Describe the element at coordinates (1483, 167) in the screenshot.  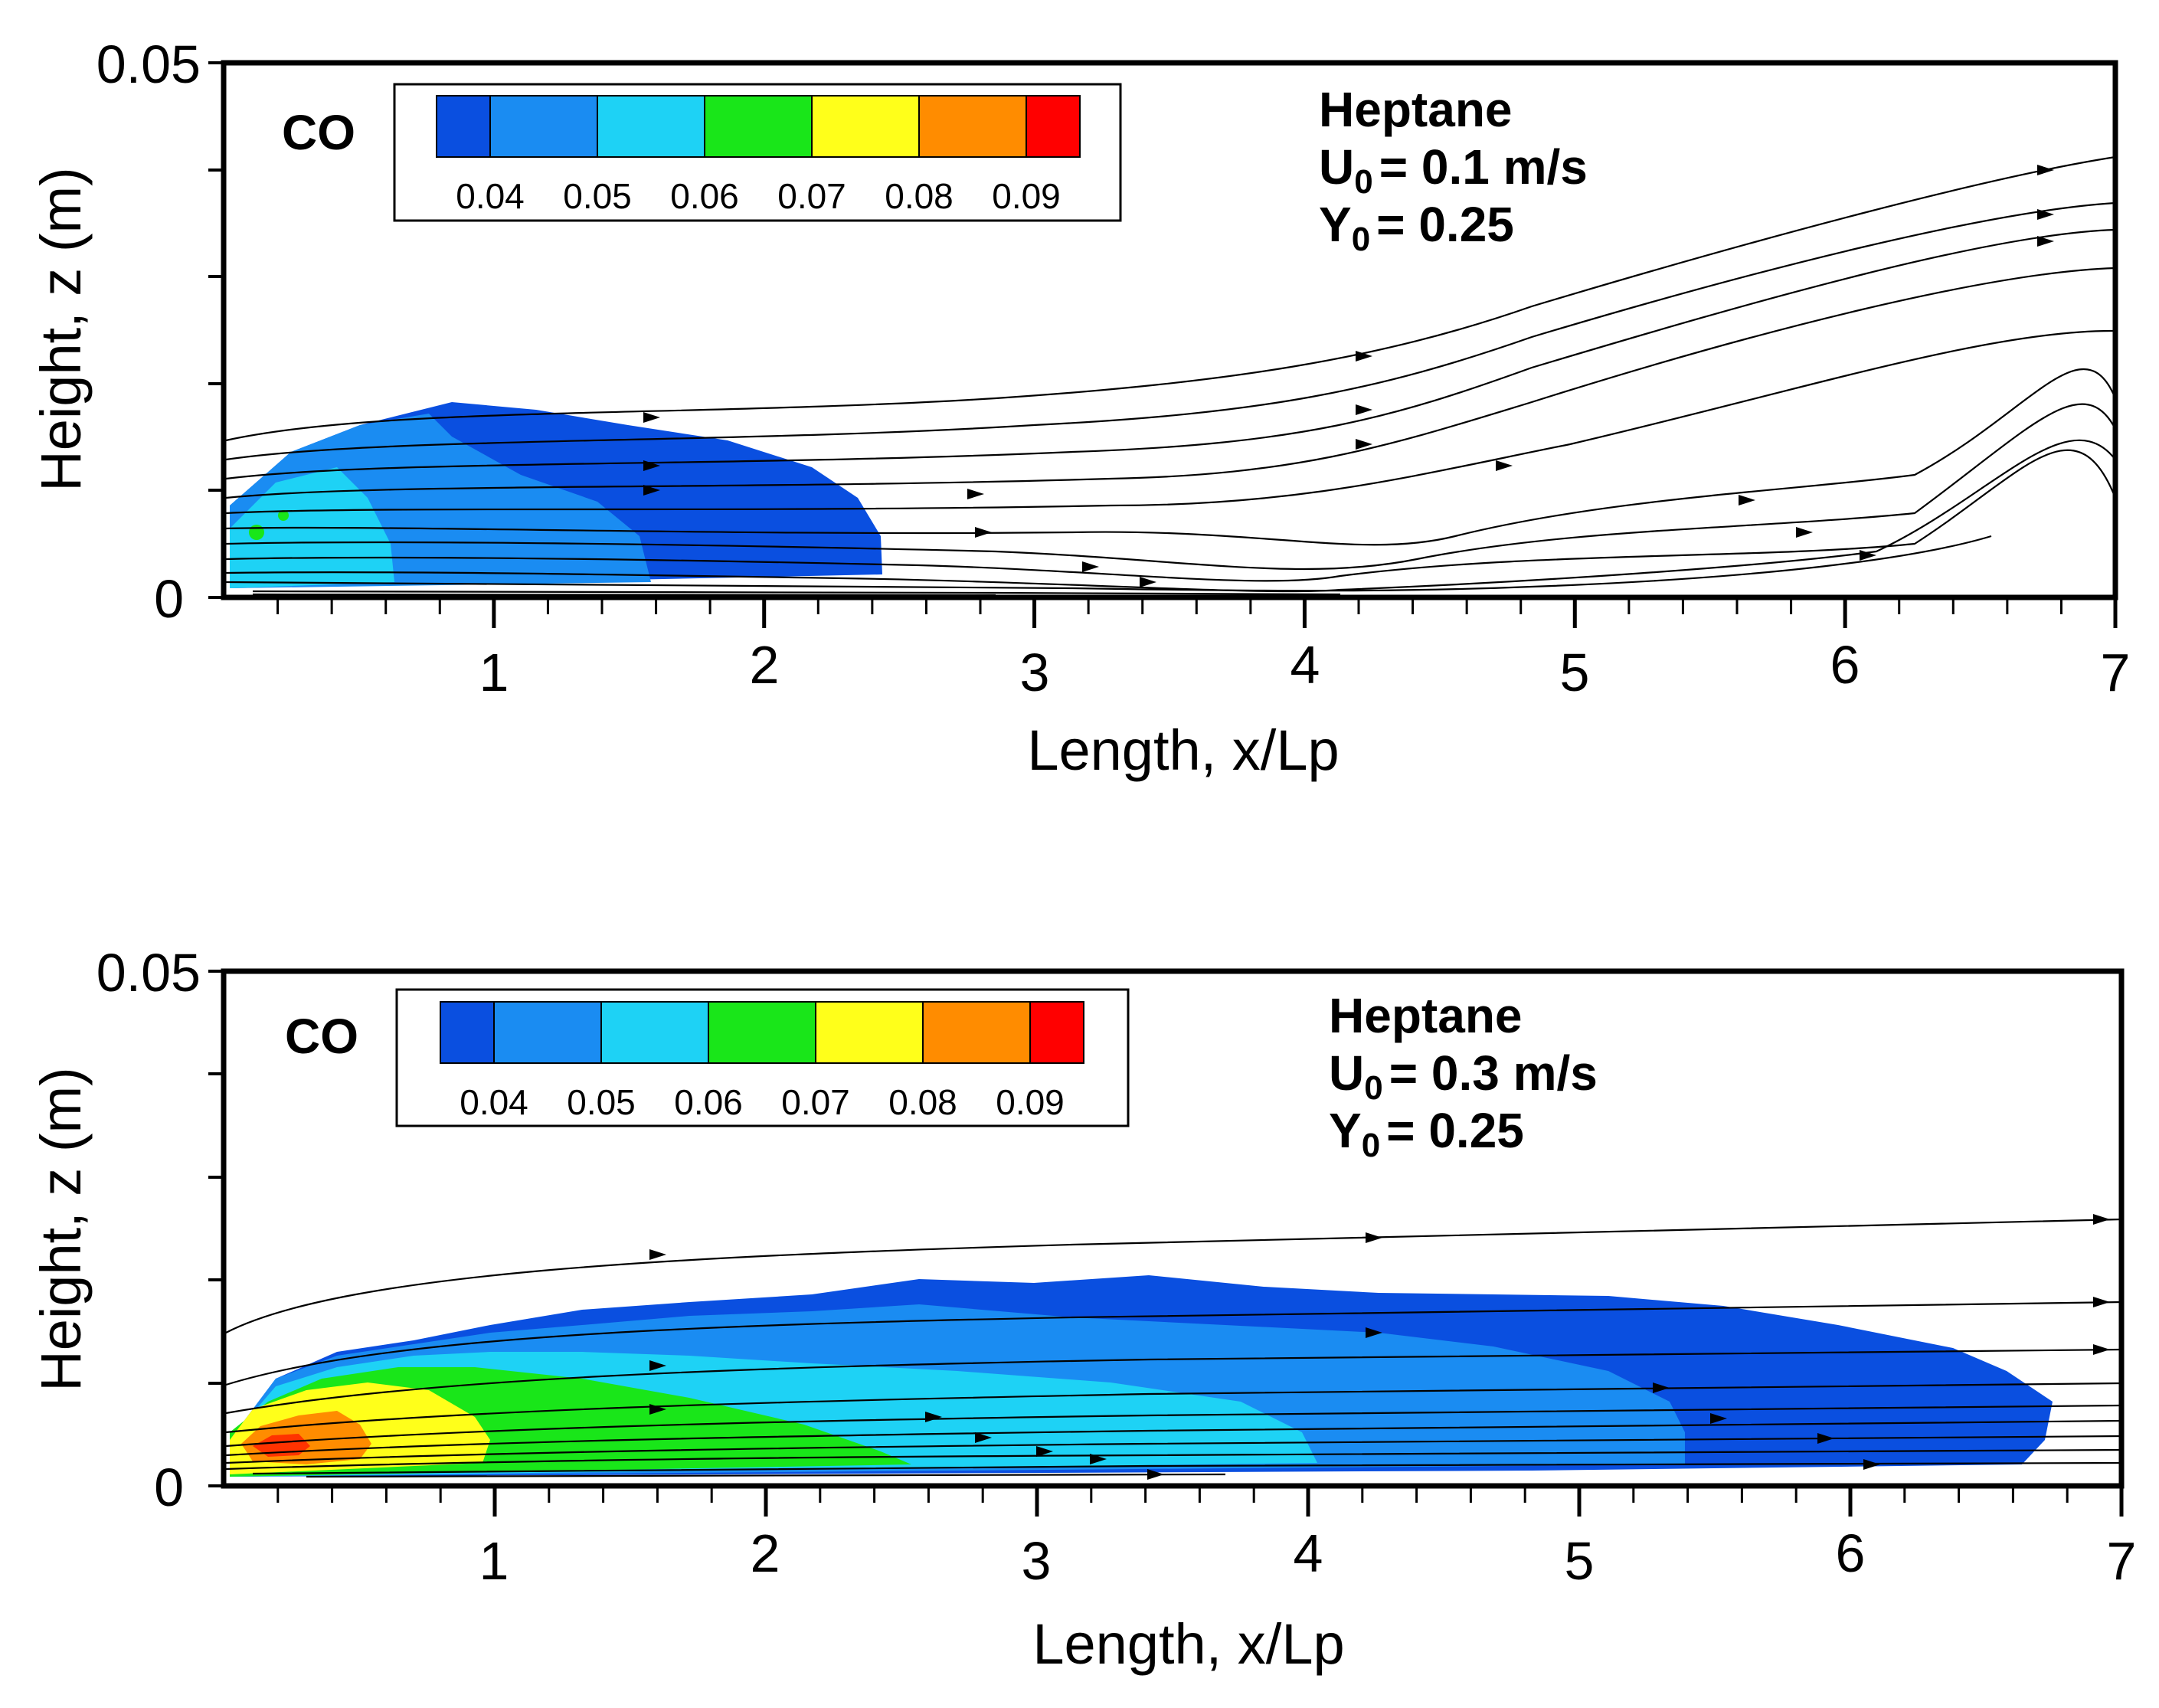
I see `velocity-value: = 0.1 m/s` at that location.